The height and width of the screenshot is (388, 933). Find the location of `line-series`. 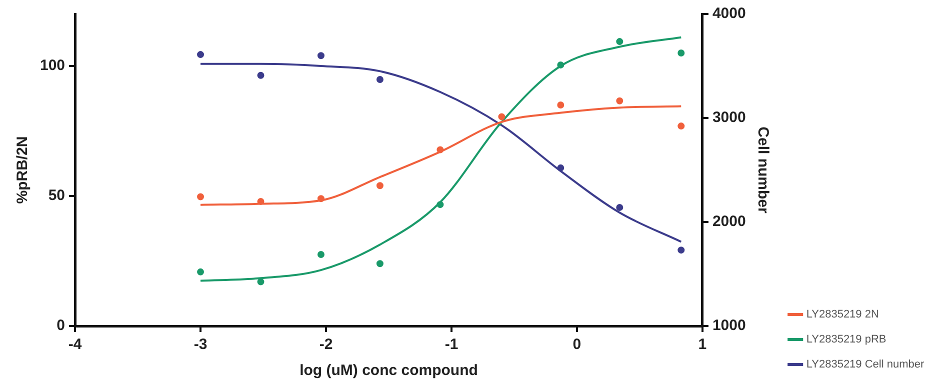

line-series is located at coordinates (441, 155).